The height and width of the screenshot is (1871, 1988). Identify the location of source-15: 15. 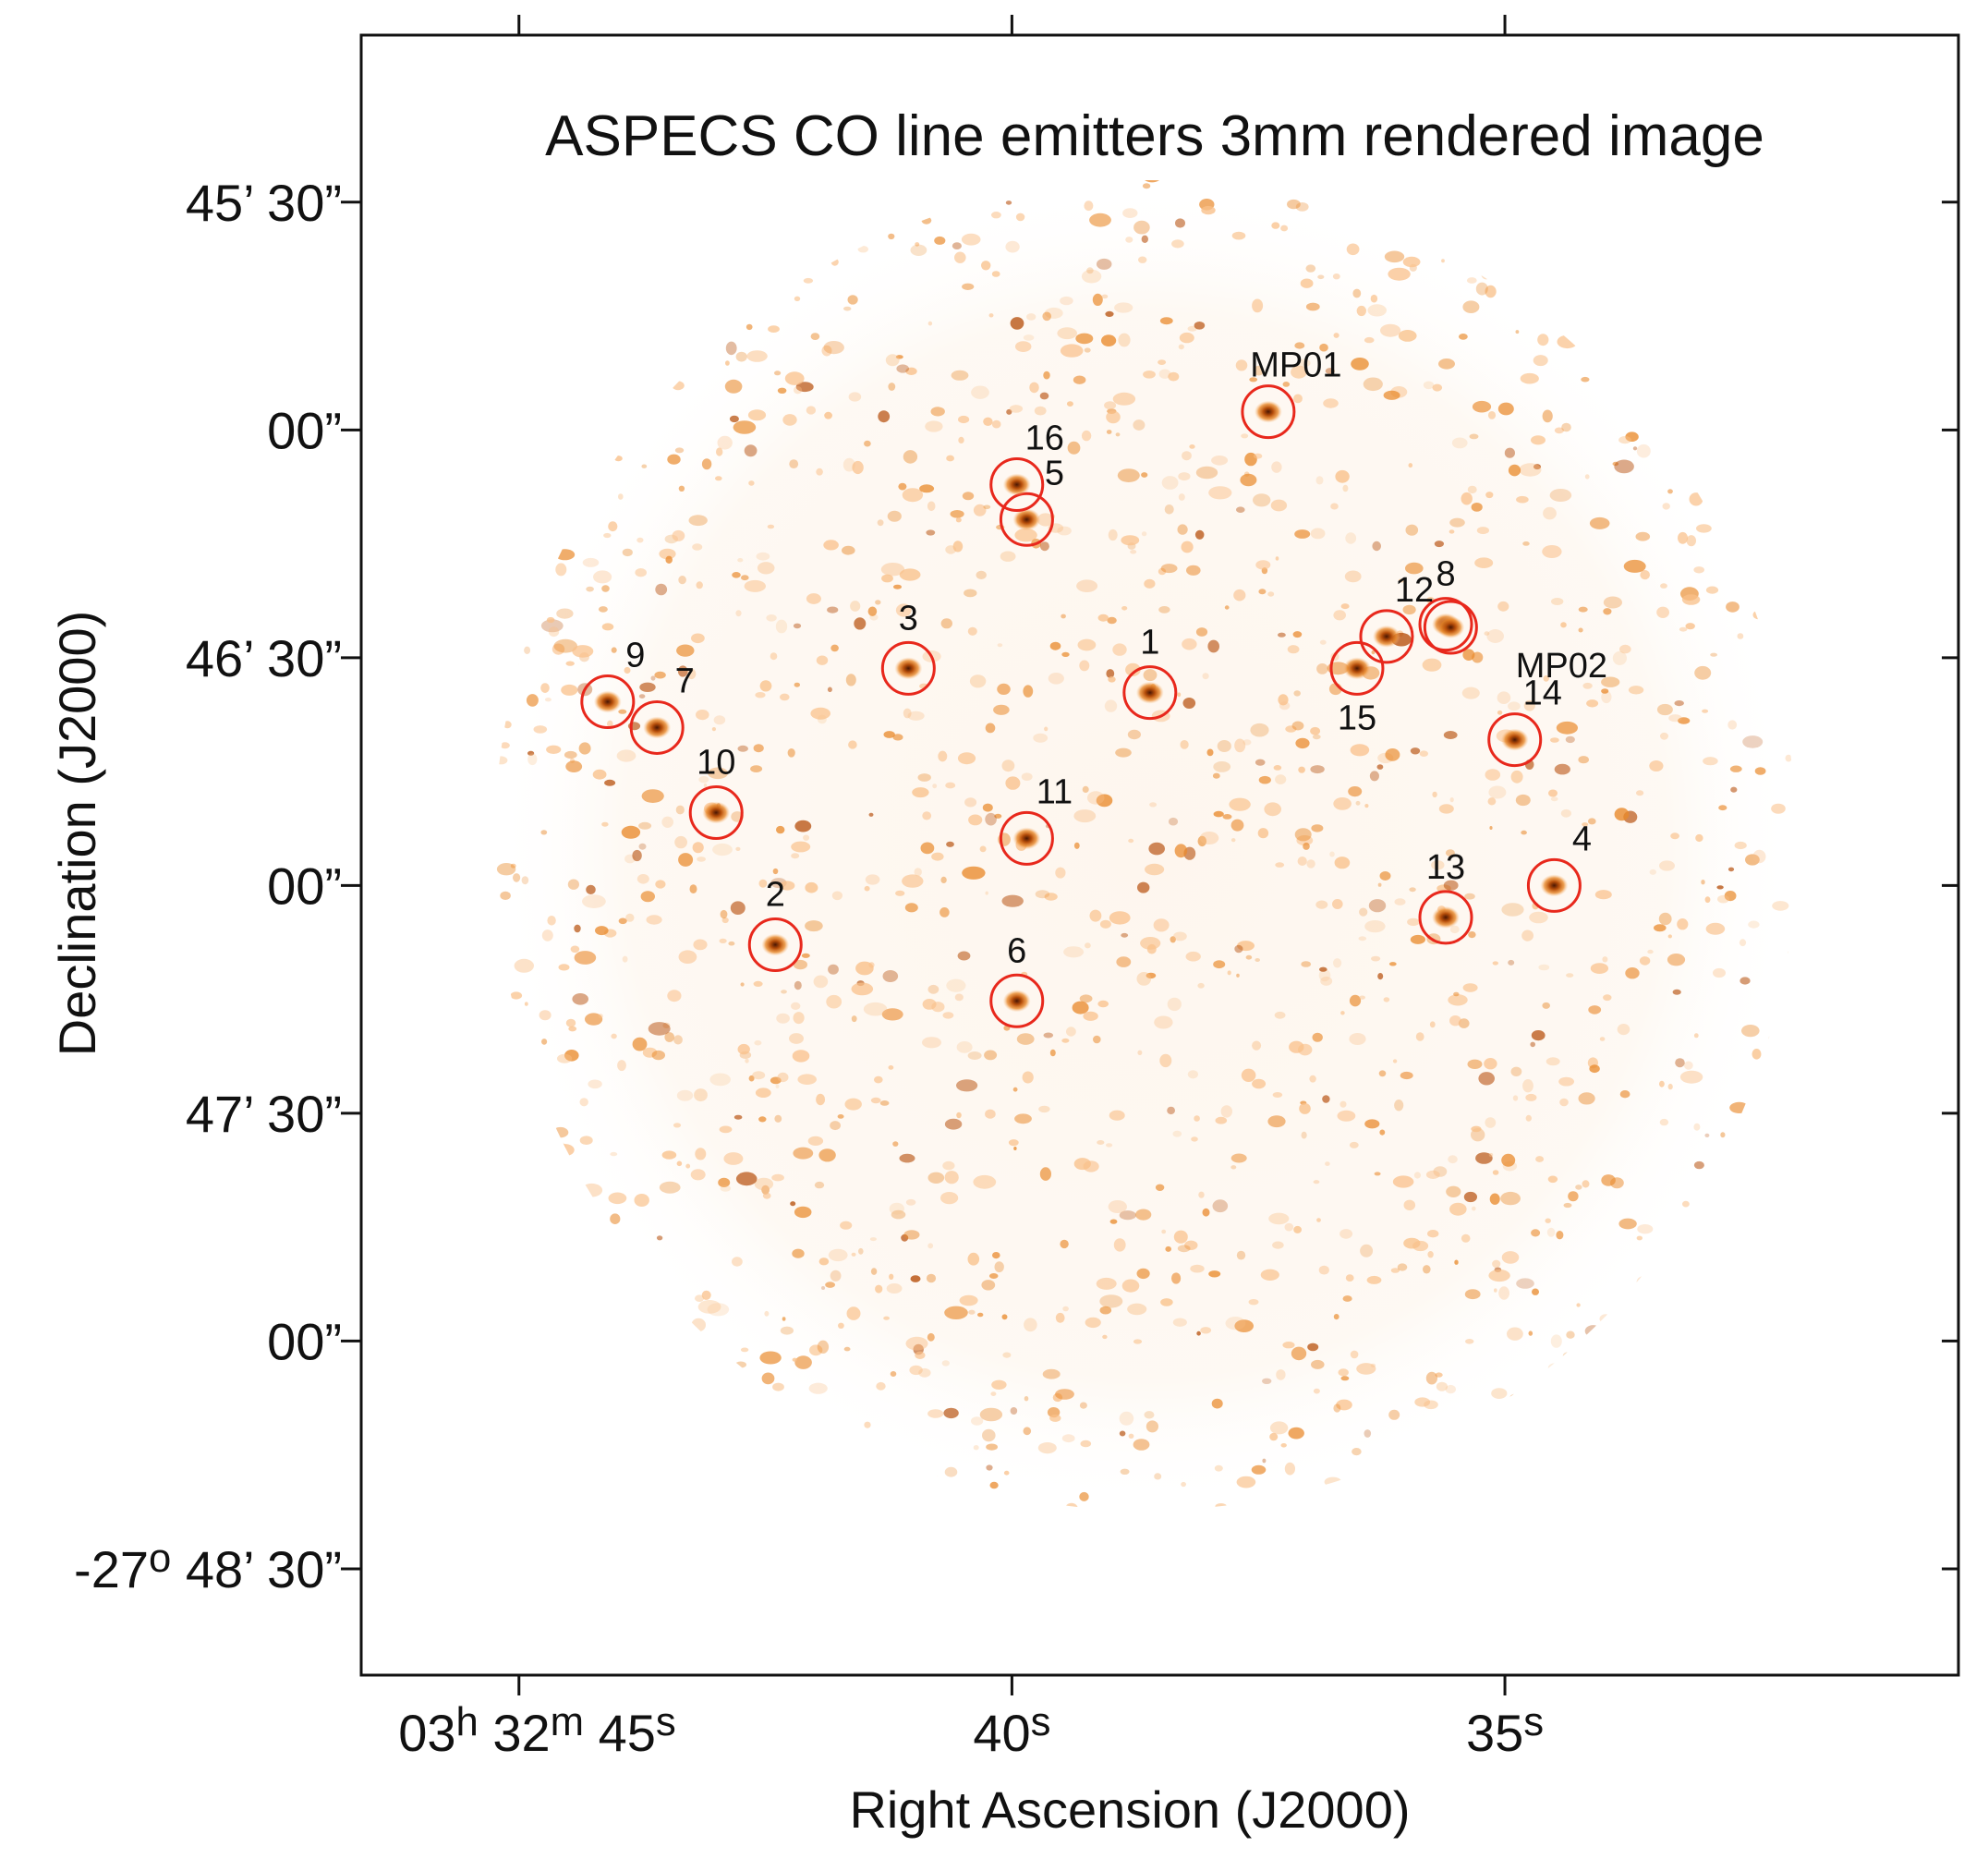
(1357, 689).